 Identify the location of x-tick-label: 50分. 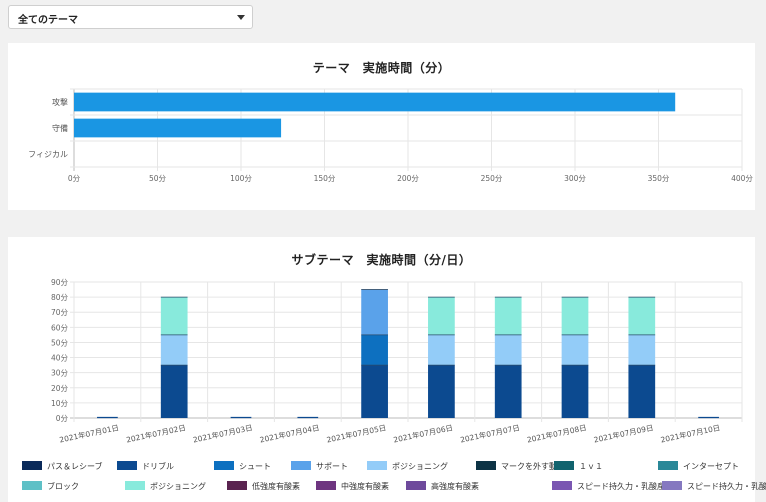
(158, 178).